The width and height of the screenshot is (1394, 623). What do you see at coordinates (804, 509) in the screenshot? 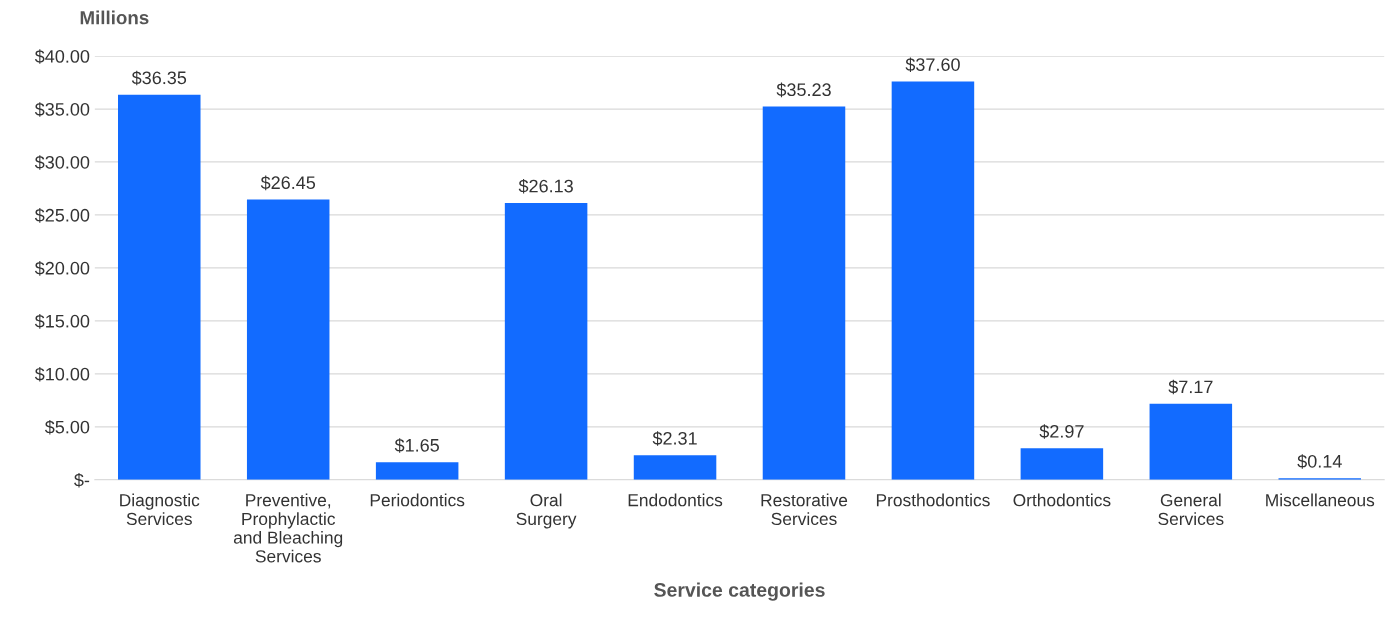
I see `x-tick-label: Restorative Services` at bounding box center [804, 509].